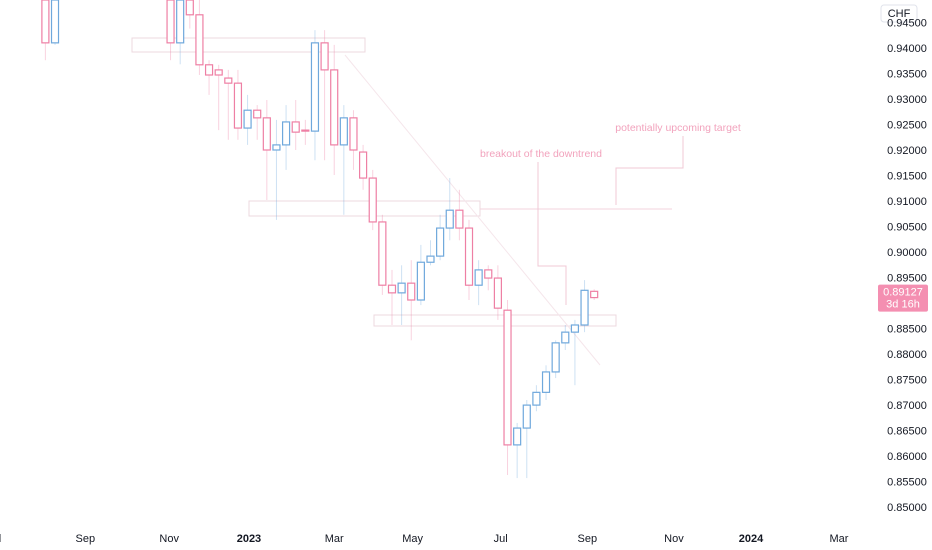 Image resolution: width=932 pixels, height=550 pixels. Describe the element at coordinates (903, 305) in the screenshot. I see `countdown: 3d 16h` at that location.